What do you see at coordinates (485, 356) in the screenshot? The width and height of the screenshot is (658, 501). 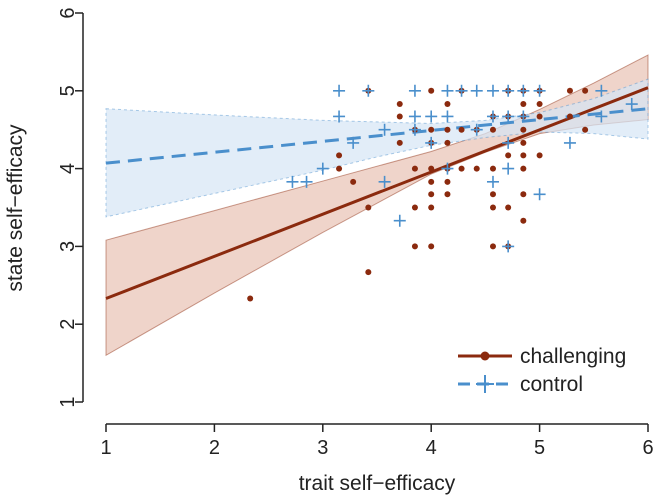 I see `legend-marker-challenging` at bounding box center [485, 356].